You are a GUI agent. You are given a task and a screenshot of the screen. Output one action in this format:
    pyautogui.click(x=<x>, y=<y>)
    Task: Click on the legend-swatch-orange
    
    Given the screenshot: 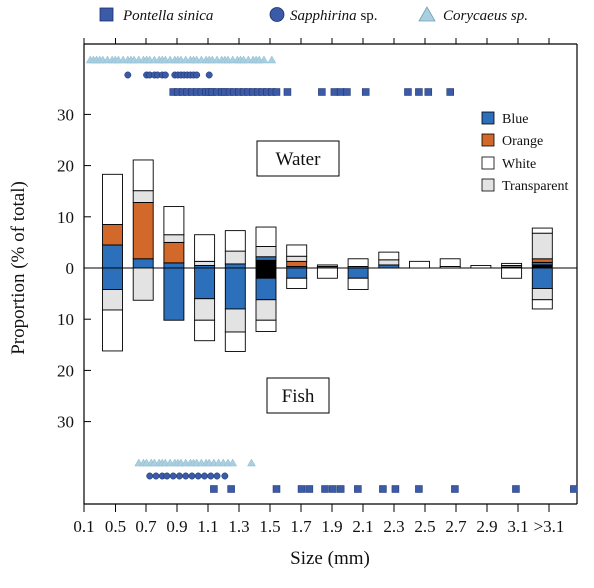 What is the action you would take?
    pyautogui.click(x=488, y=140)
    